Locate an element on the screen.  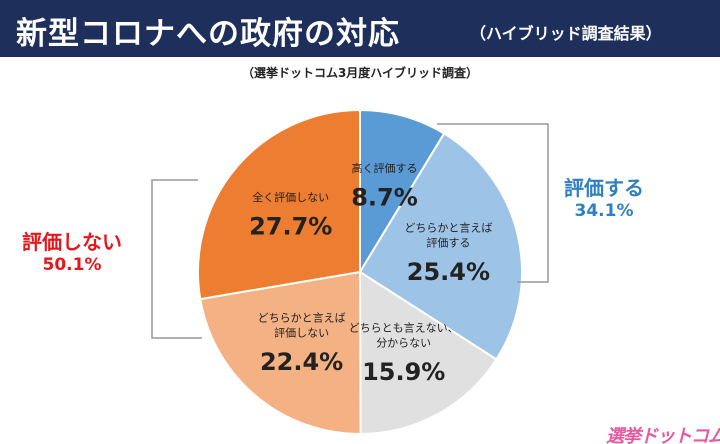
slice-value: 22.4% is located at coordinates (301, 362).